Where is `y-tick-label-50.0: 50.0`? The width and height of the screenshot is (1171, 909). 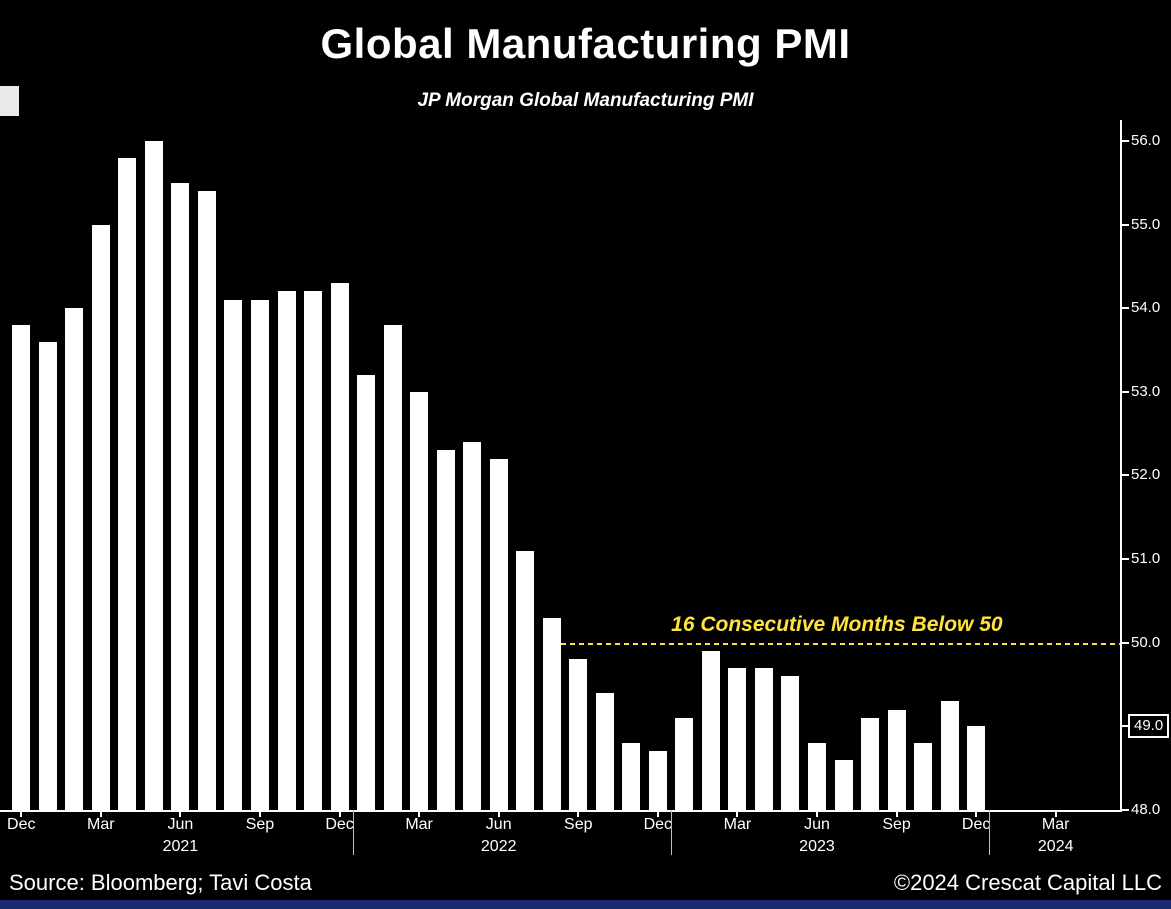 y-tick-label-50.0: 50.0 is located at coordinates (1146, 642).